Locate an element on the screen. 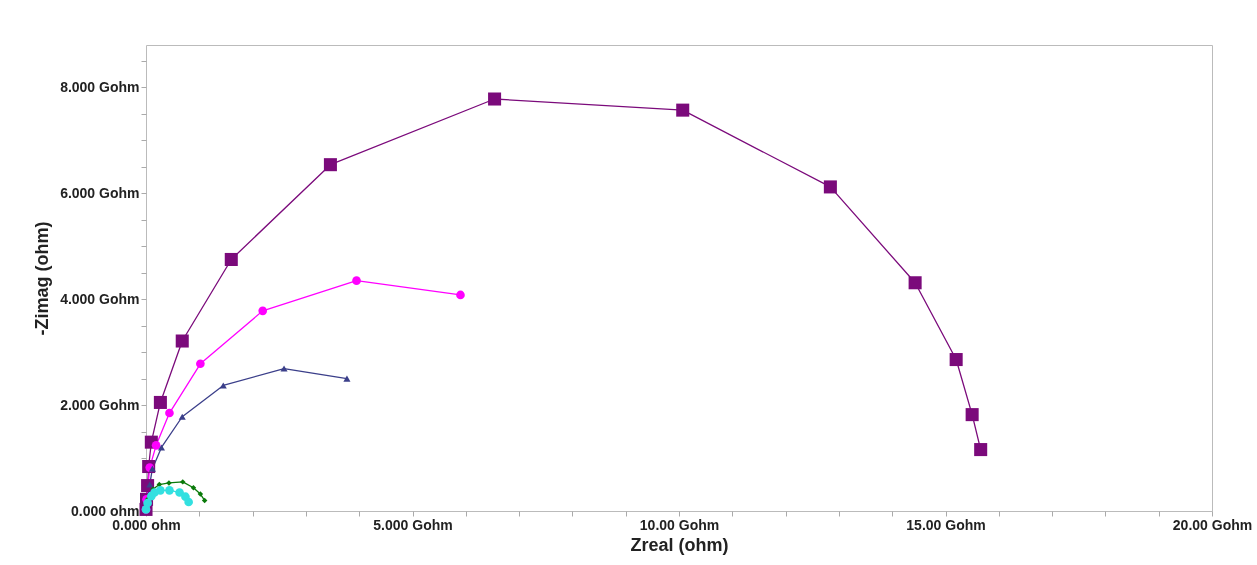 The width and height of the screenshot is (1257, 565). y-tick-label: 2.000 Gohm is located at coordinates (100, 404).